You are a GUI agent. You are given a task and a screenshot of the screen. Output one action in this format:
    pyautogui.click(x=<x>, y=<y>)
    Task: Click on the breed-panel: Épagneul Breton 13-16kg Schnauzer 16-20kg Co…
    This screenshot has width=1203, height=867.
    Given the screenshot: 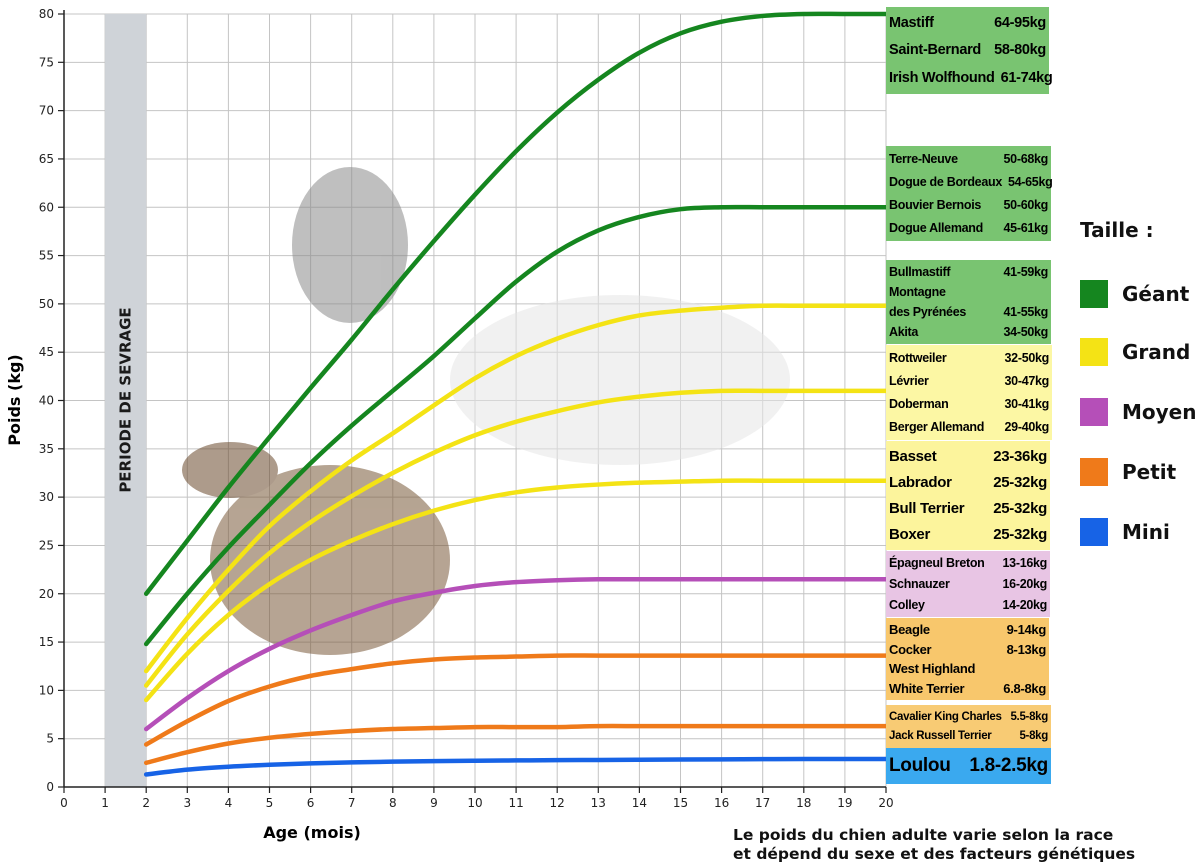 What is the action you would take?
    pyautogui.click(x=968, y=584)
    